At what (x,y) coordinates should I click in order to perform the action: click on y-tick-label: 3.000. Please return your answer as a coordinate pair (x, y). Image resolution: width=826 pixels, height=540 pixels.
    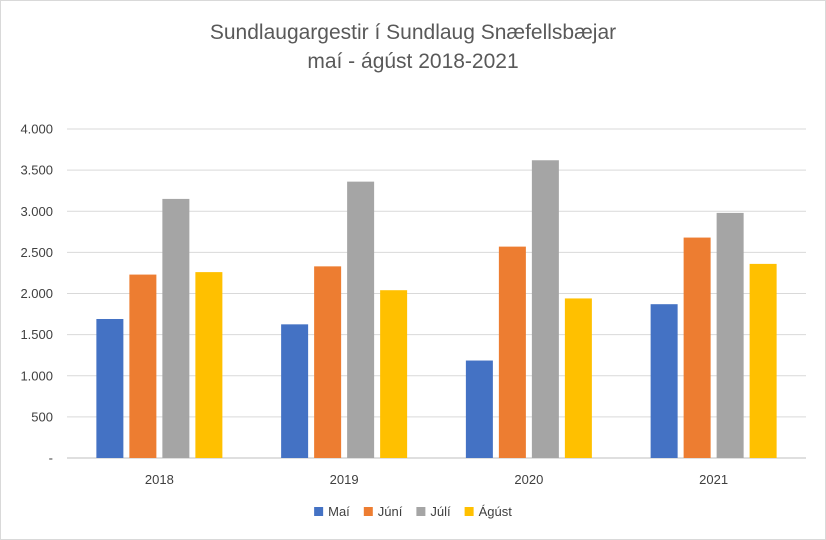
    Looking at the image, I should click on (36, 211).